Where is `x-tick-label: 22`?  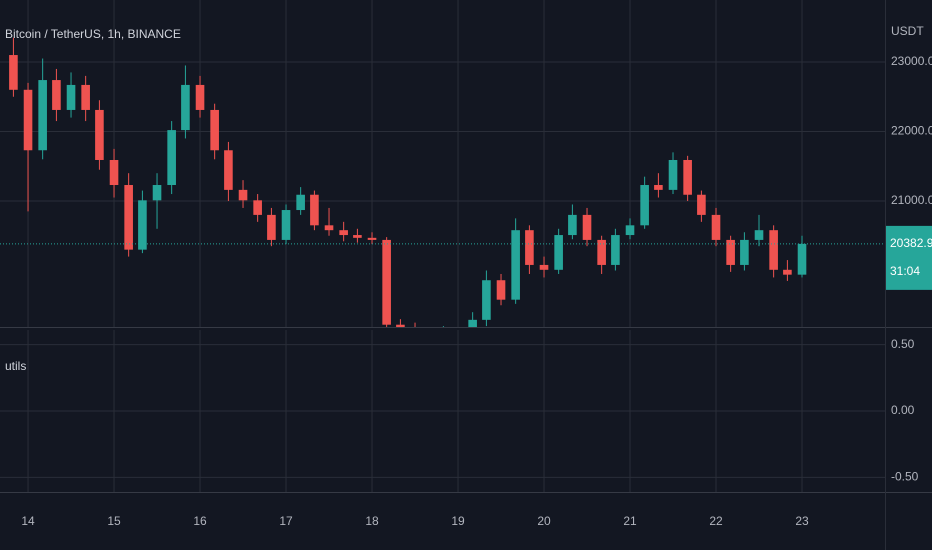
x-tick-label: 22 is located at coordinates (716, 521).